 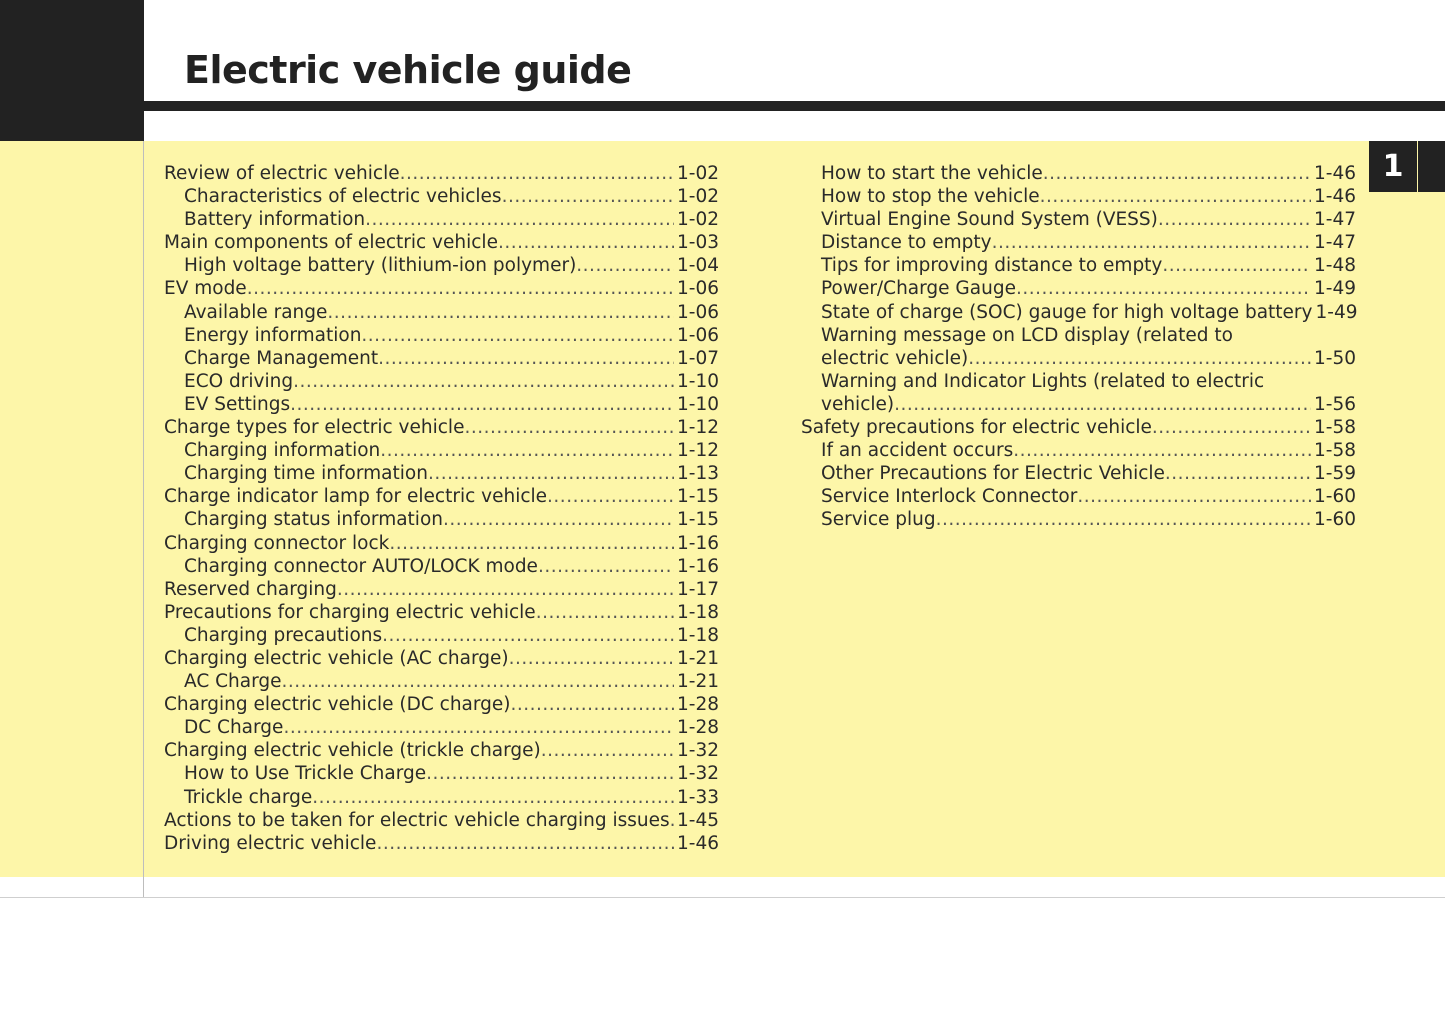 I want to click on toc-entry: AC Charge 1-21, so click(x=441, y=681).